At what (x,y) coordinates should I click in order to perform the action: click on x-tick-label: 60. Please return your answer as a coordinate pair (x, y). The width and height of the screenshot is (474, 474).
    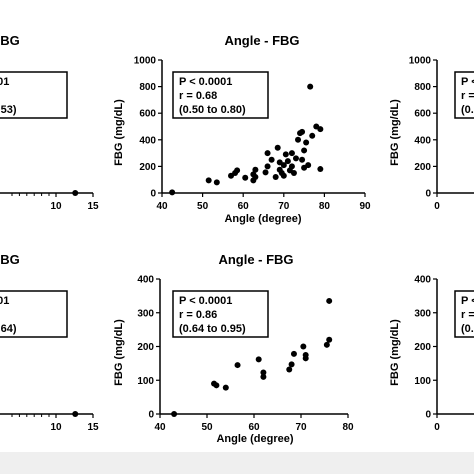
    Looking at the image, I should click on (254, 427).